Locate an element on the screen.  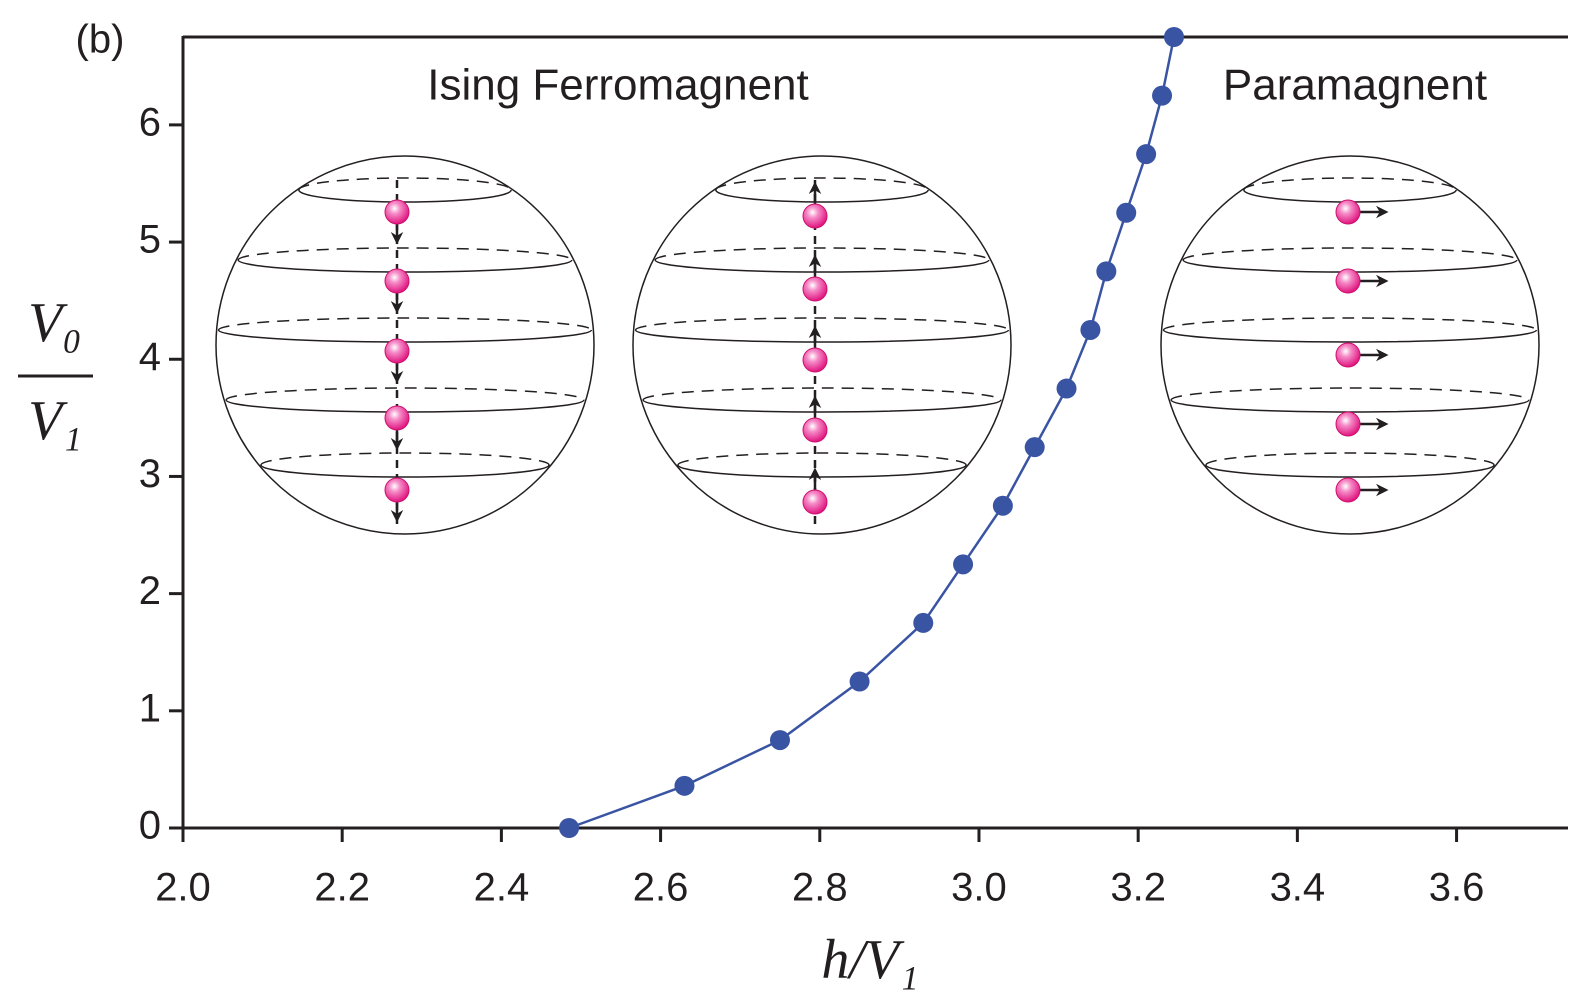
annotation: Paramagnent is located at coordinates (1355, 85).